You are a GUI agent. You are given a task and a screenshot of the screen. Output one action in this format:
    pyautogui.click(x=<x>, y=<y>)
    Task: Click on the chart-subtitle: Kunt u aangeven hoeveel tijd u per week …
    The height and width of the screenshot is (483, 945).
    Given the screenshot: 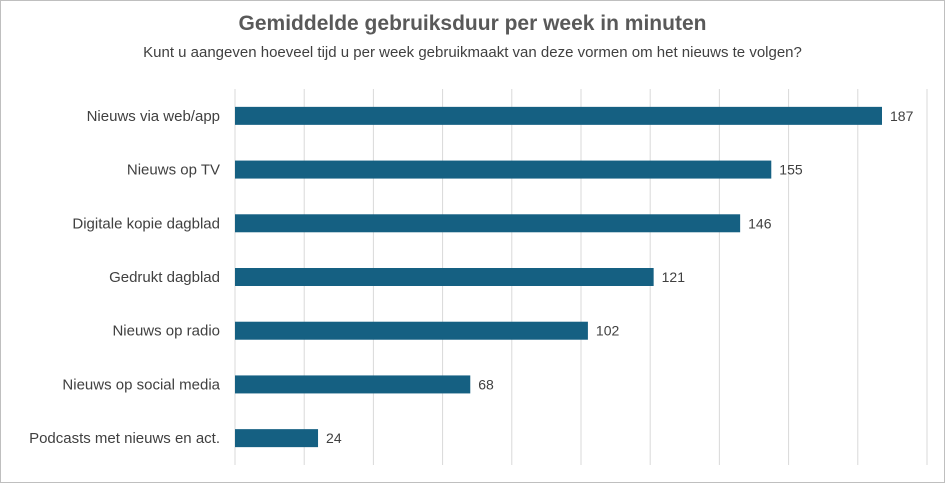 What is the action you would take?
    pyautogui.click(x=472, y=52)
    